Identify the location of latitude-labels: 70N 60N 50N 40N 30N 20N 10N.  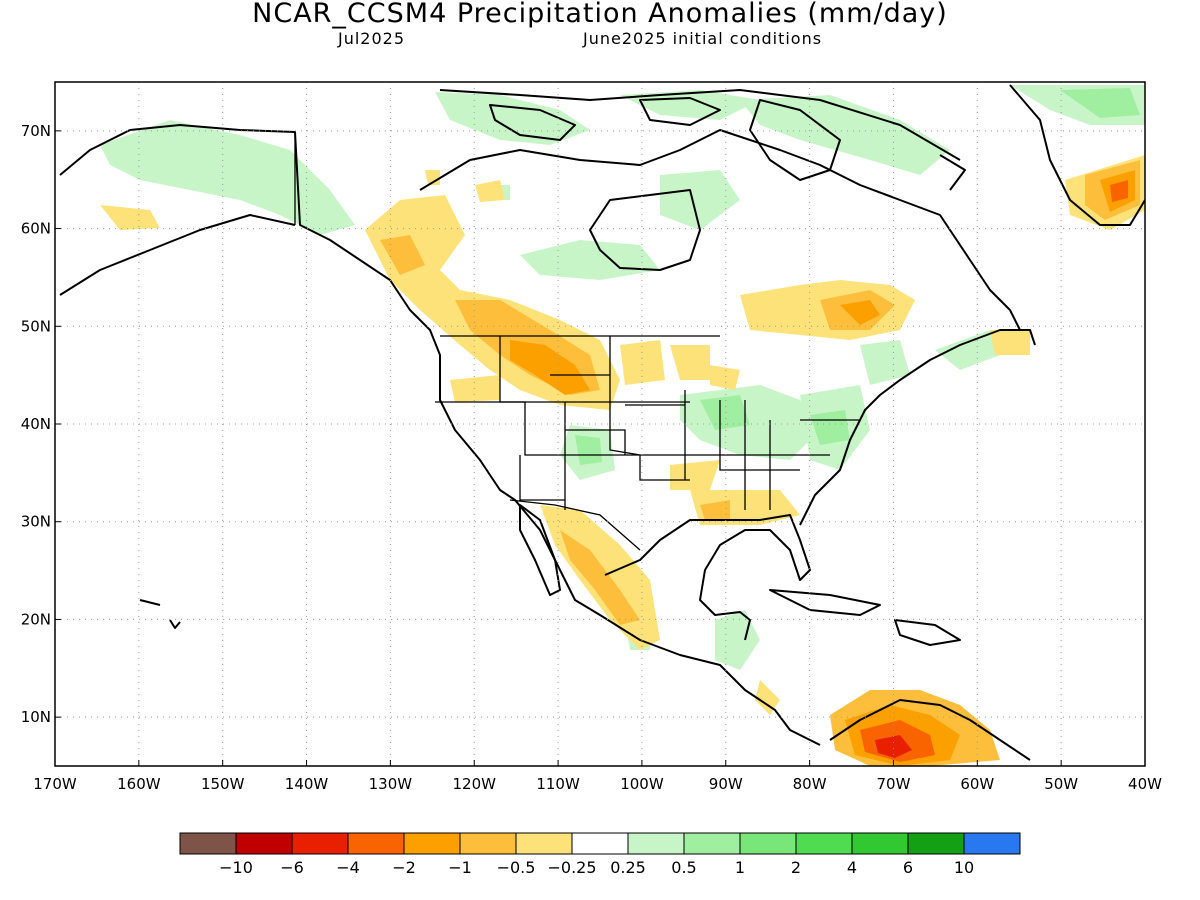
(41, 424).